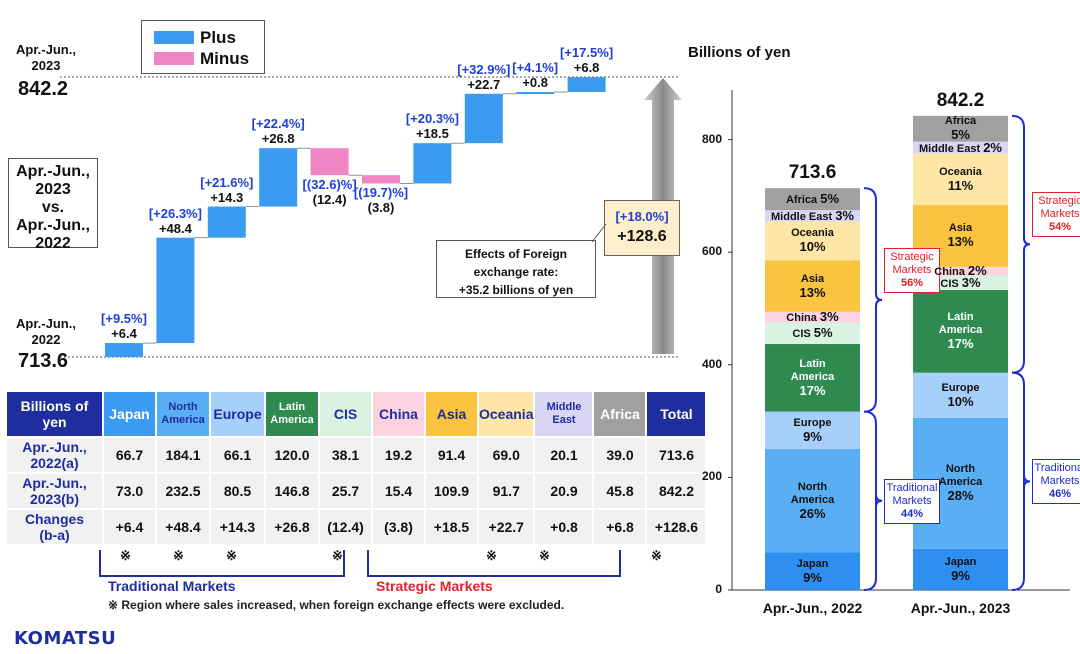 The height and width of the screenshot is (654, 1080). What do you see at coordinates (292, 413) in the screenshot?
I see `header-latin-america-label: Latin America` at bounding box center [292, 413].